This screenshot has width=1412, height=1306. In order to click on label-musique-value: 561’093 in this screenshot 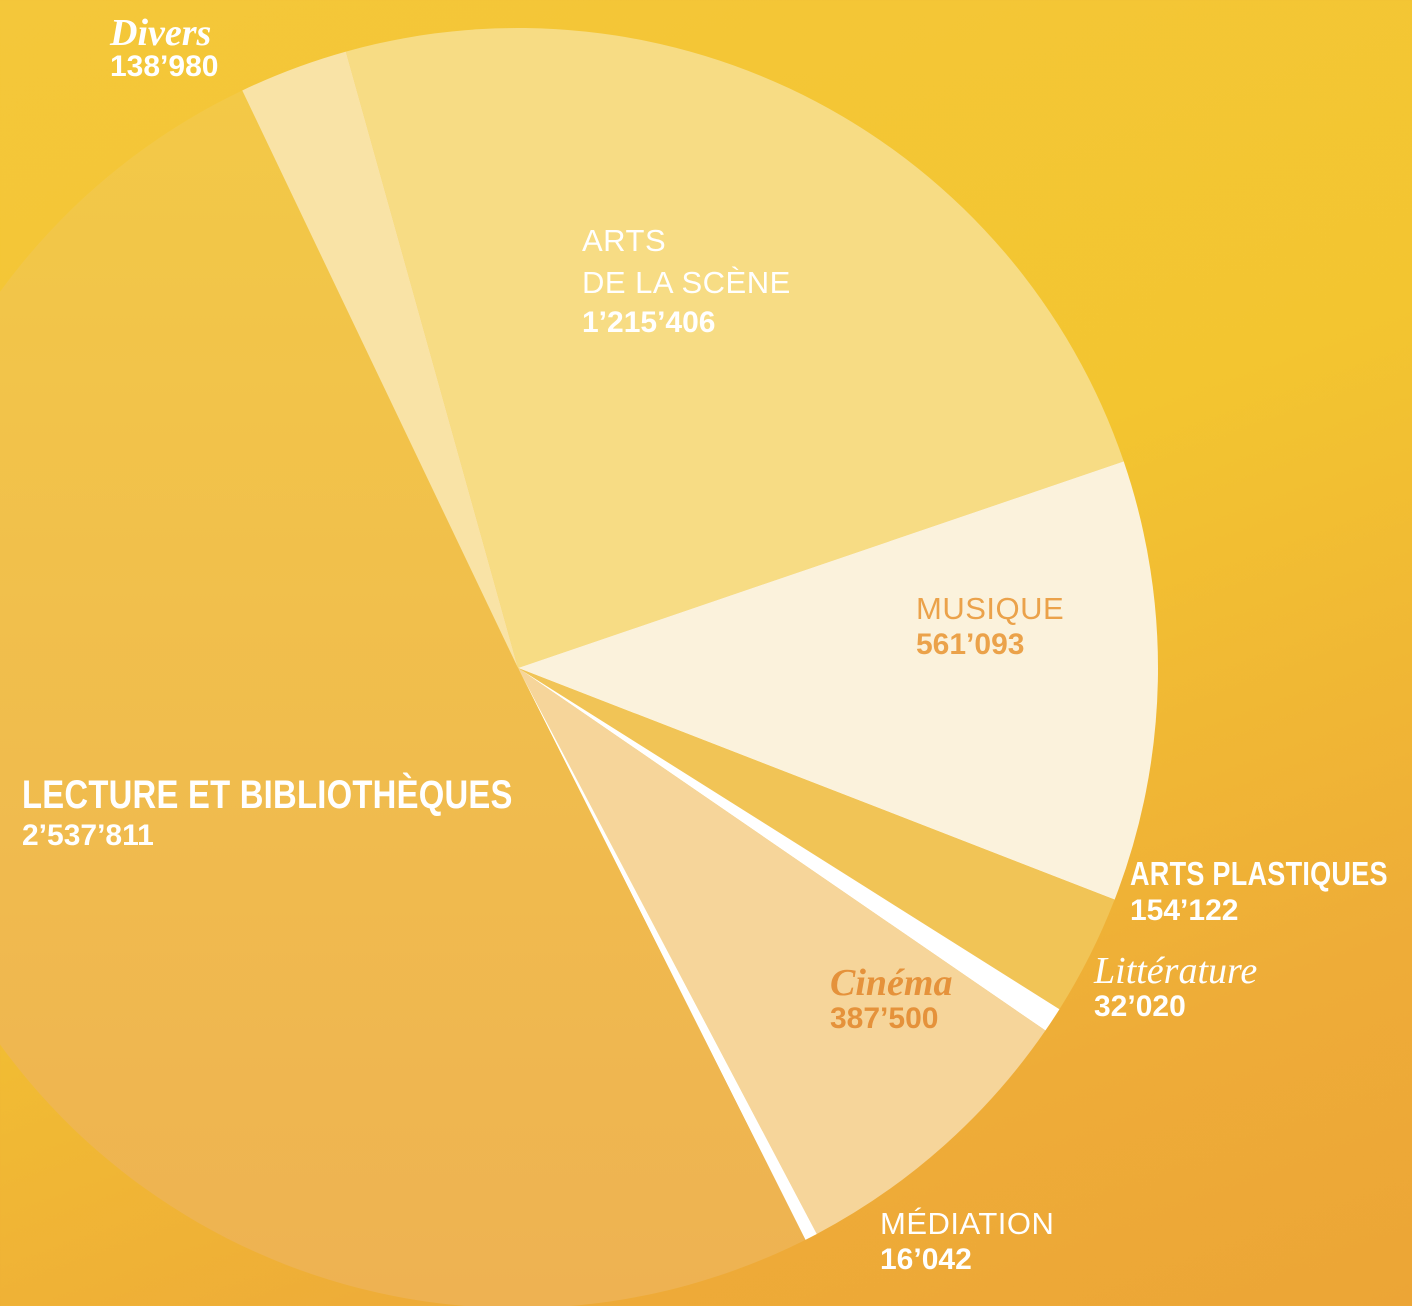, I will do `click(970, 644)`.